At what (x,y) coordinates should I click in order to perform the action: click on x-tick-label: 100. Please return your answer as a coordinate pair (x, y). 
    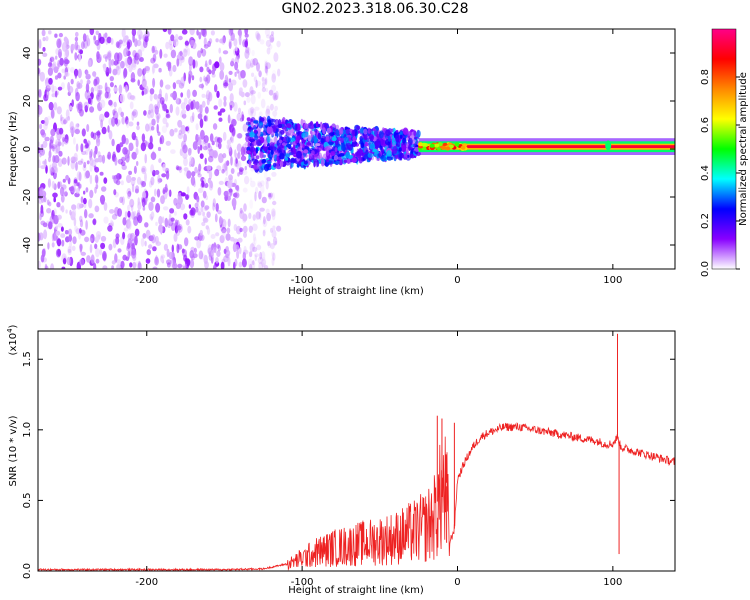
    Looking at the image, I should click on (612, 280).